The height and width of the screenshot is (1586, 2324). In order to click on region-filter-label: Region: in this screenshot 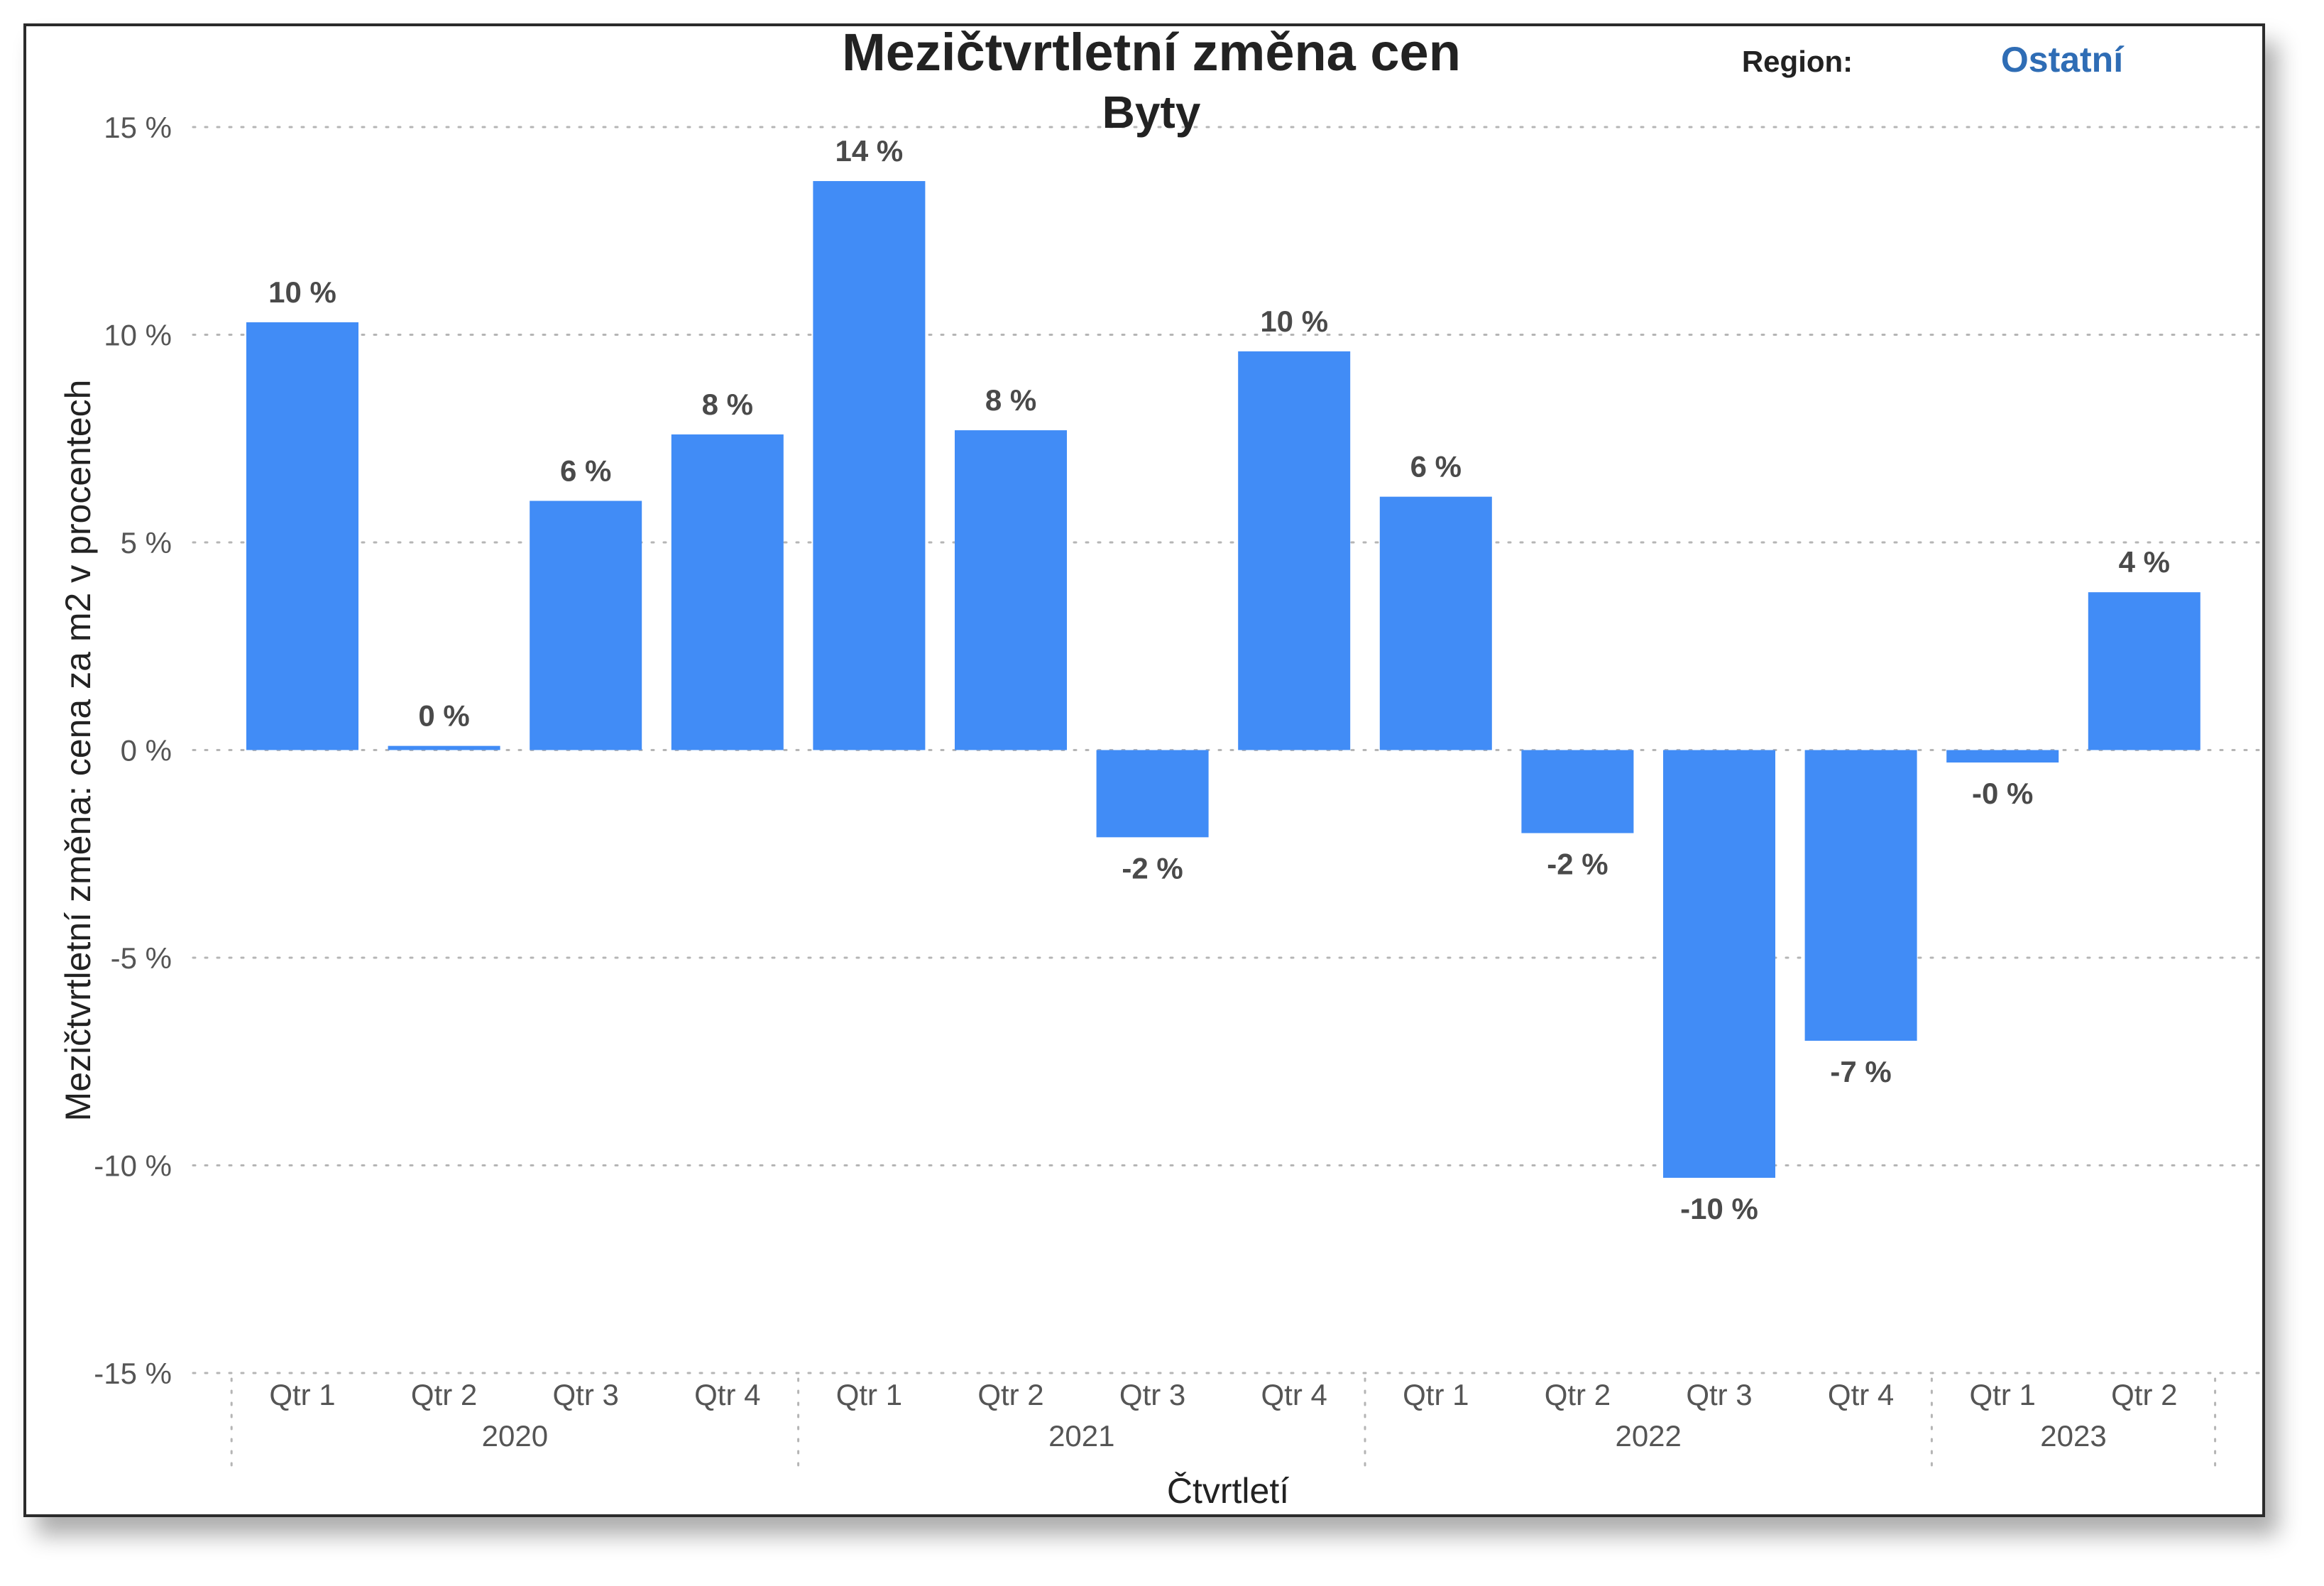, I will do `click(1797, 61)`.